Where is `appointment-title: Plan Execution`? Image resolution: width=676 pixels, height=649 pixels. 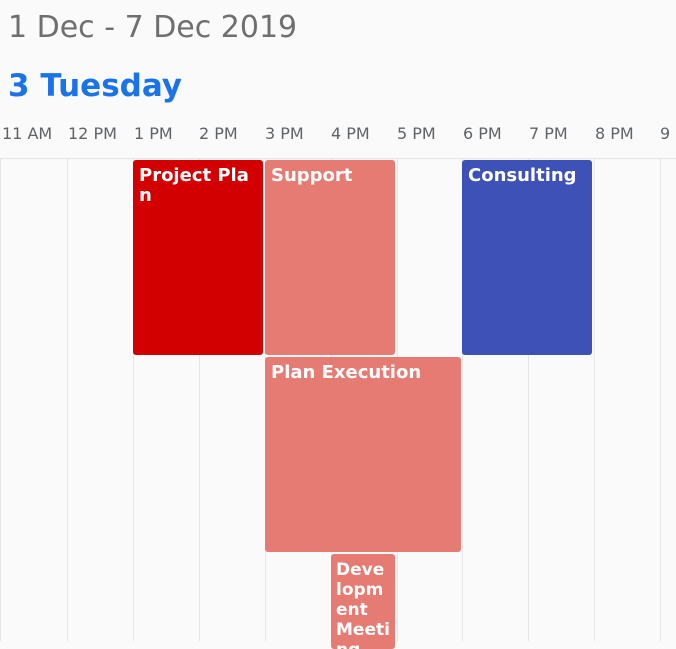 appointment-title: Plan Execution is located at coordinates (346, 372).